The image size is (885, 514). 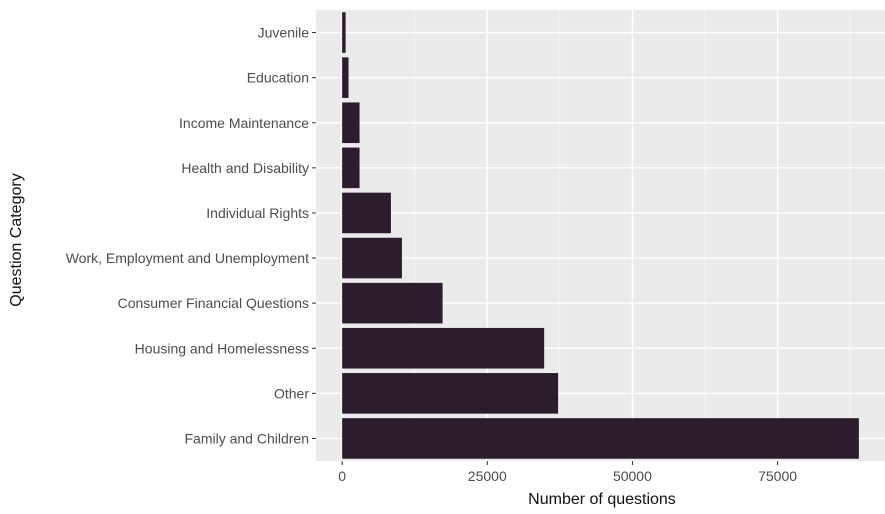 I want to click on x-tick-label: 0, so click(x=342, y=476).